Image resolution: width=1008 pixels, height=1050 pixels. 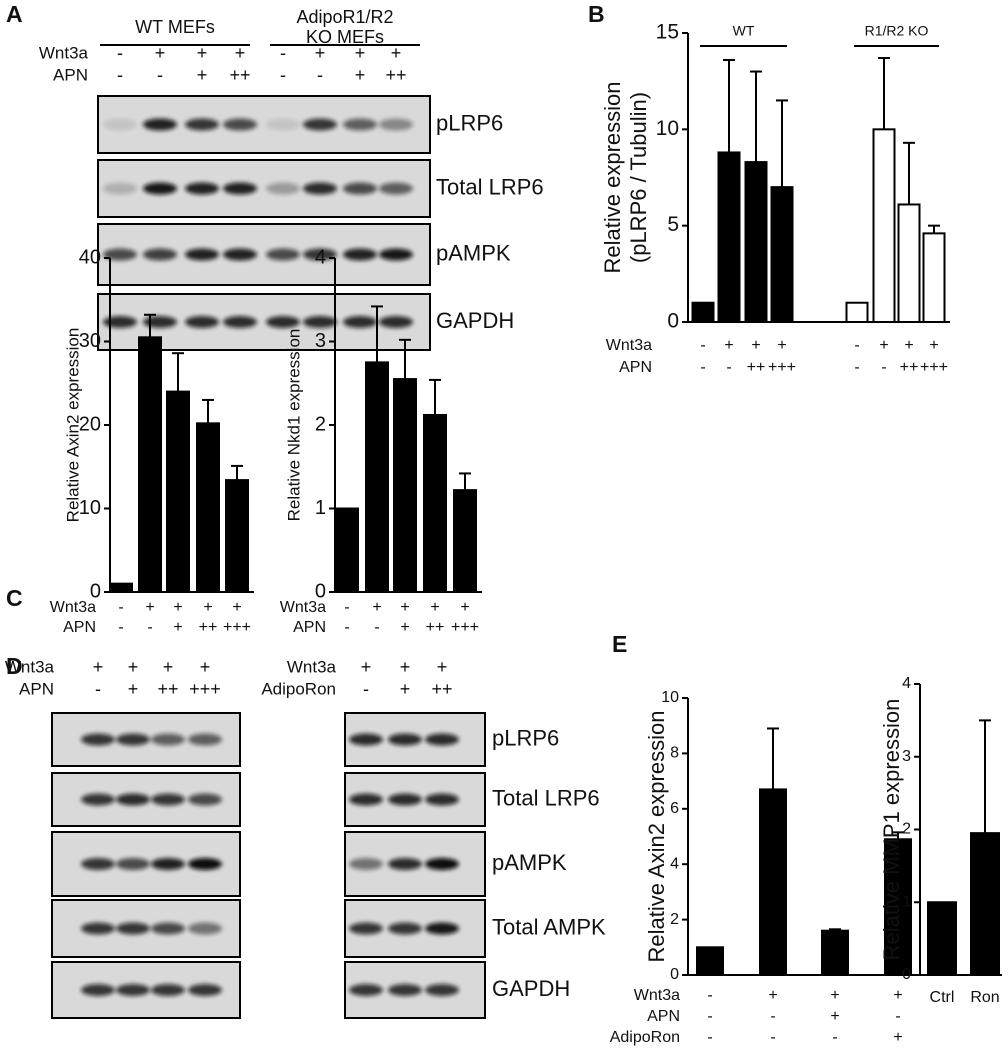 What do you see at coordinates (674, 863) in the screenshot?
I see `y-tick-label: 4` at bounding box center [674, 863].